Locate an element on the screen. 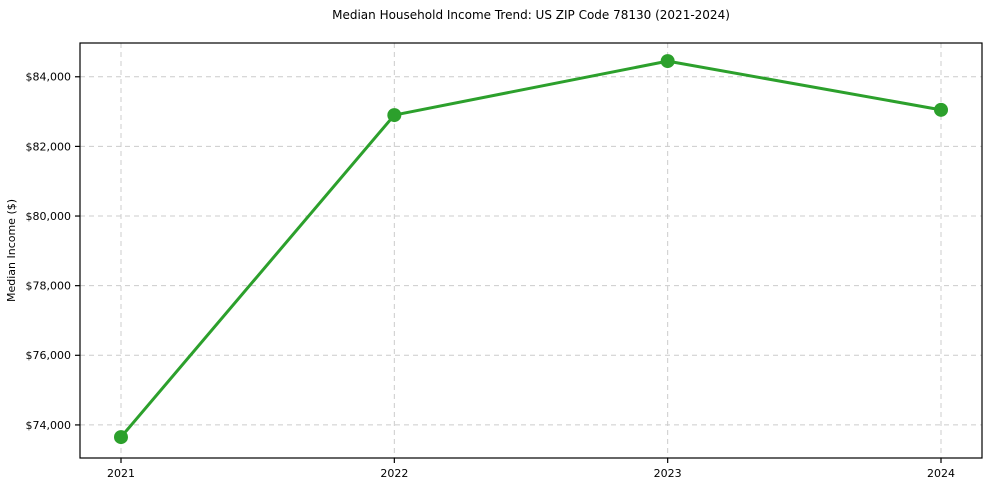 Image resolution: width=989 pixels, height=494 pixels. y-tick-label: $84,000 is located at coordinates (49, 77).